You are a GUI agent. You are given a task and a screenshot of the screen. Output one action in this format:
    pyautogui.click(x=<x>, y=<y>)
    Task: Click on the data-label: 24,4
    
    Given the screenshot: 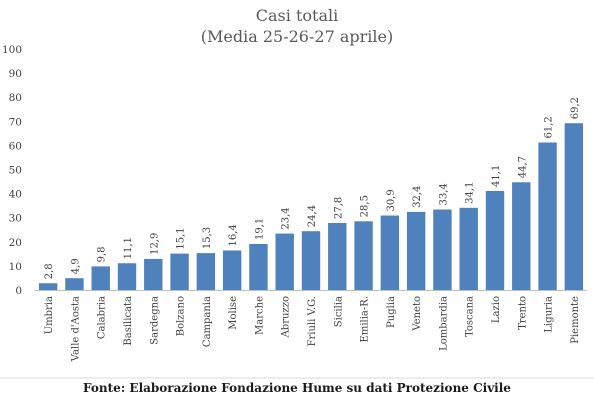 What is the action you would take?
    pyautogui.click(x=312, y=216)
    